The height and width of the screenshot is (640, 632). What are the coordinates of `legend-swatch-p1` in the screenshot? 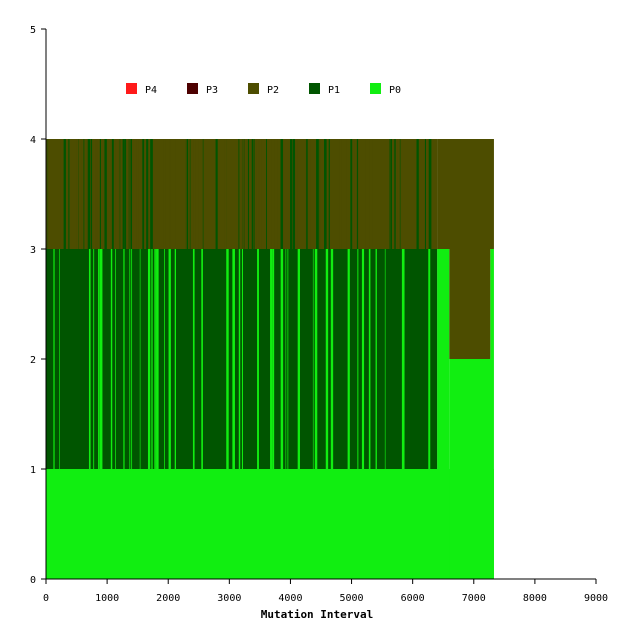 It's located at (314, 88).